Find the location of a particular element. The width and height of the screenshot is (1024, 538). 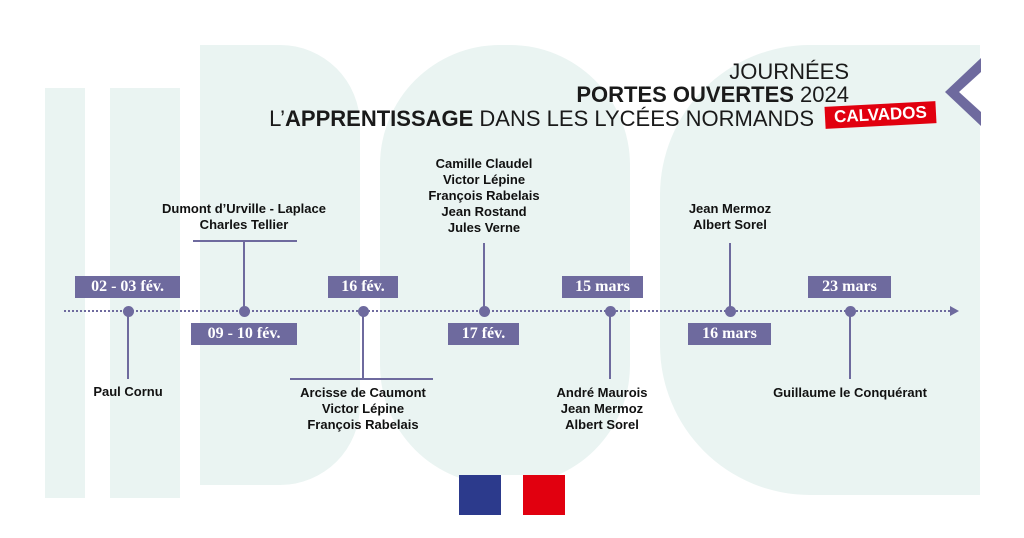

background-shape is located at coordinates (280, 265).